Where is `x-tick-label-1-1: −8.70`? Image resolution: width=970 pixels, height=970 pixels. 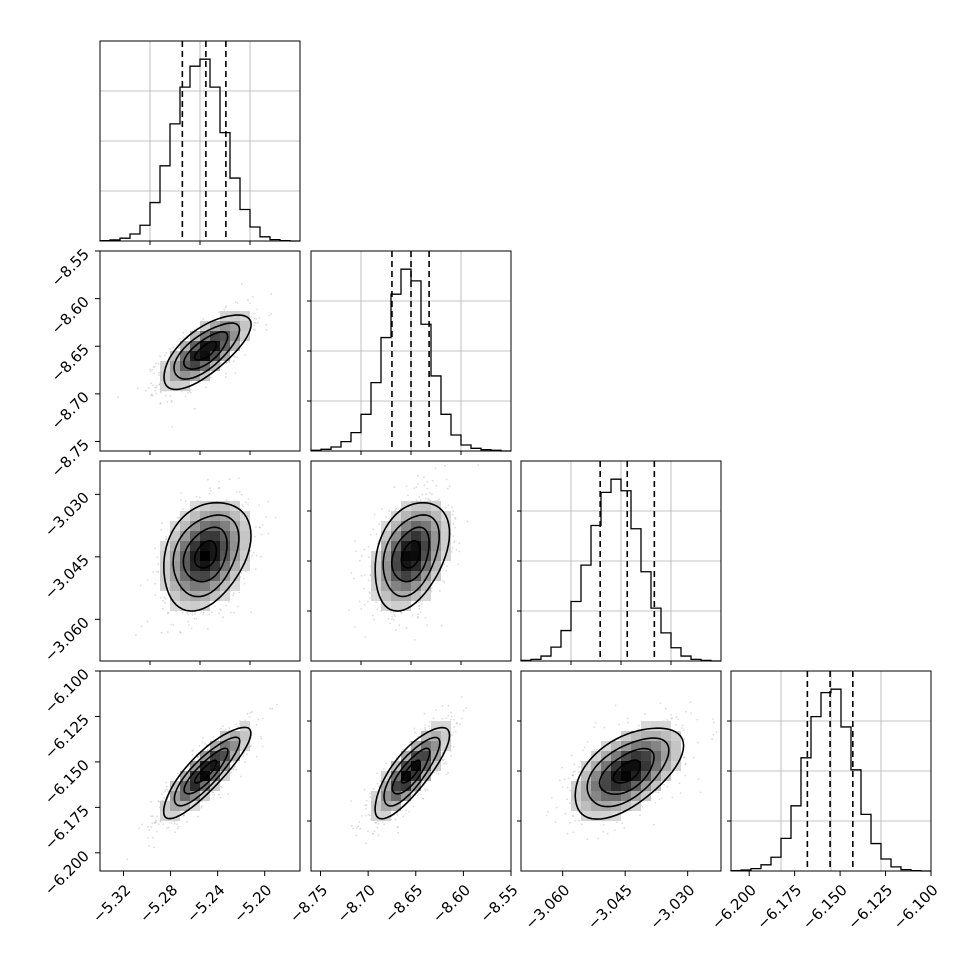
x-tick-label-1-1: −8.70 is located at coordinates (356, 903).